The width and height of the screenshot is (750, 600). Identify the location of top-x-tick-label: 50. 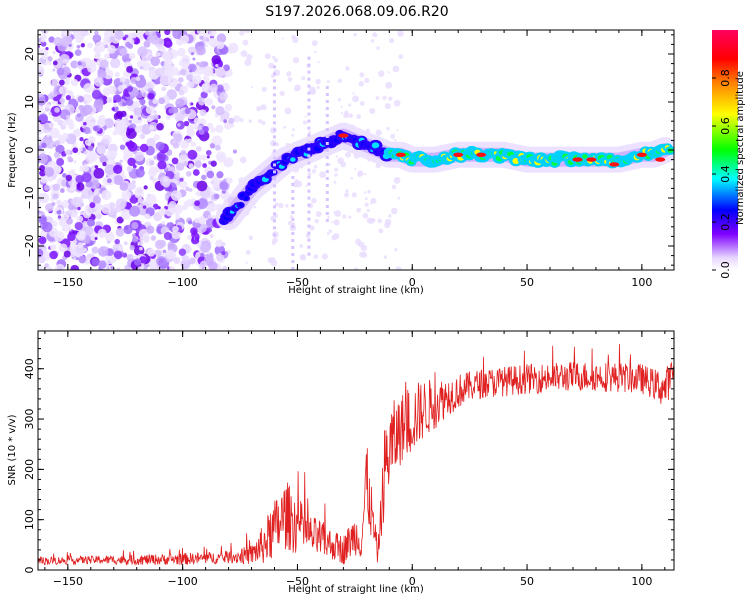
(527, 282).